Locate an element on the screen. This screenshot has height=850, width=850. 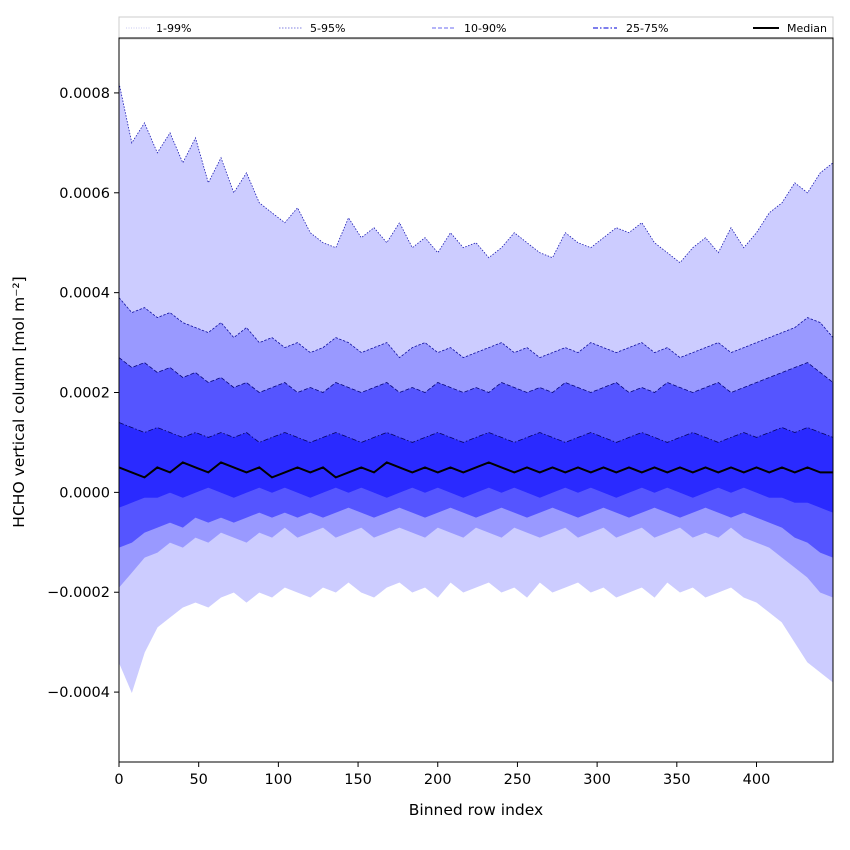
median-line is located at coordinates (476, 470).